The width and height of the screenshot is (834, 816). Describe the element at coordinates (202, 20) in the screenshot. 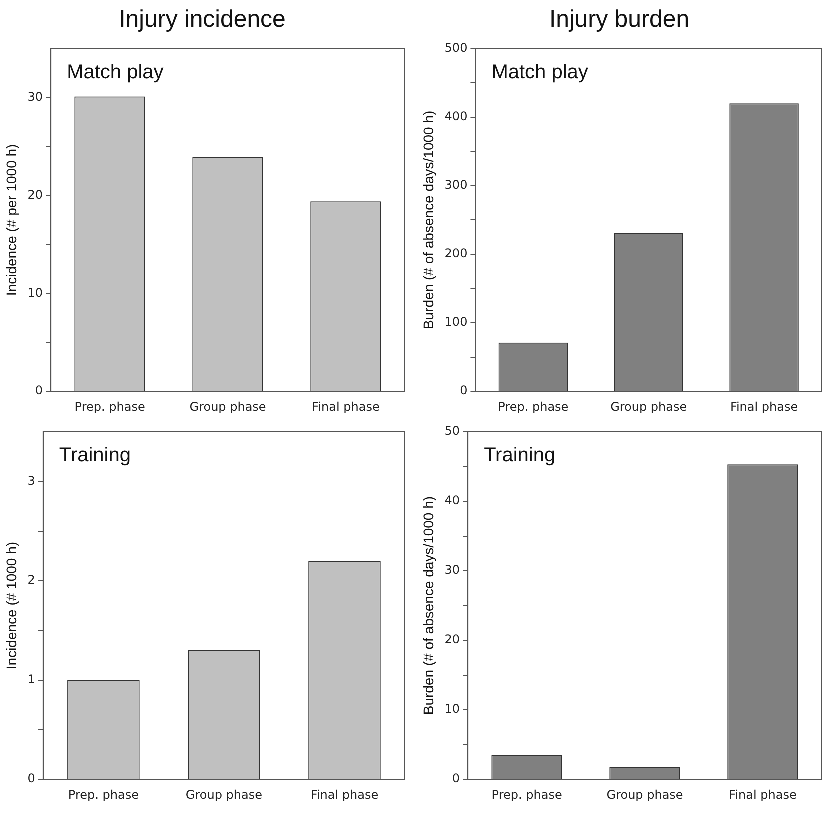

I see `chart-title: Injury incidence` at that location.